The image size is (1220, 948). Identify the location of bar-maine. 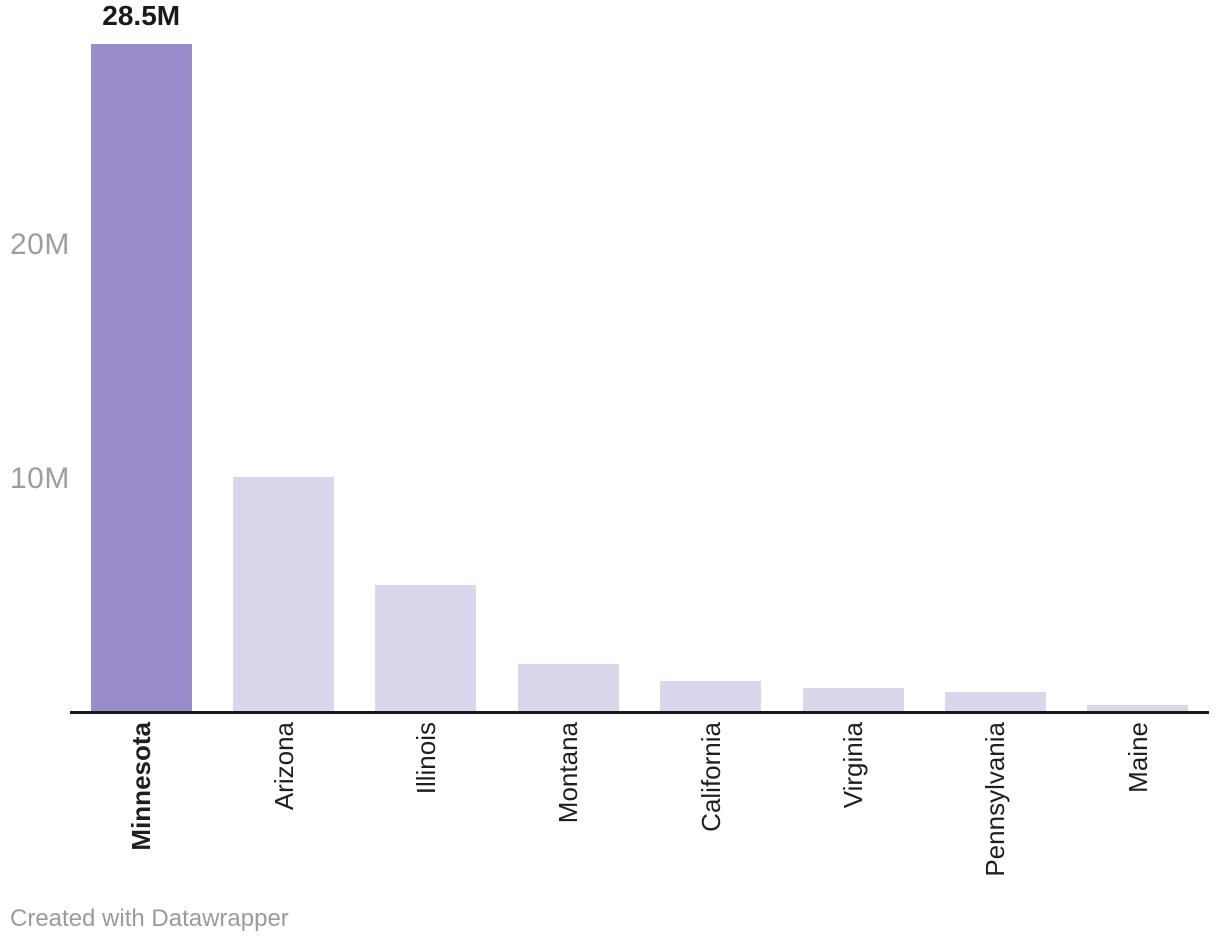
(1138, 708).